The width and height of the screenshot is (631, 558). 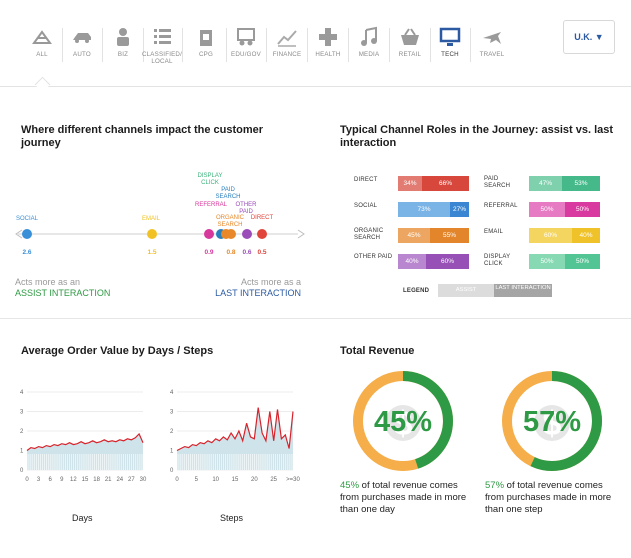 I want to click on channel-value-0: 2.6, so click(x=26, y=252).